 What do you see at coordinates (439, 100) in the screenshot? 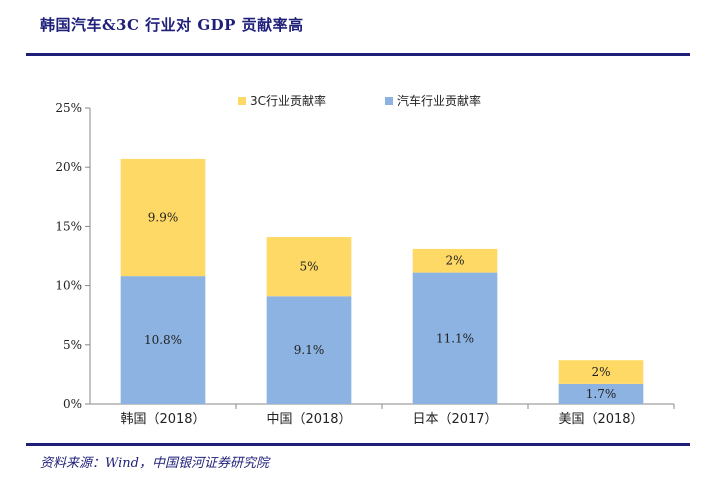
I see `legend-label: 汽车行业贡献率` at bounding box center [439, 100].